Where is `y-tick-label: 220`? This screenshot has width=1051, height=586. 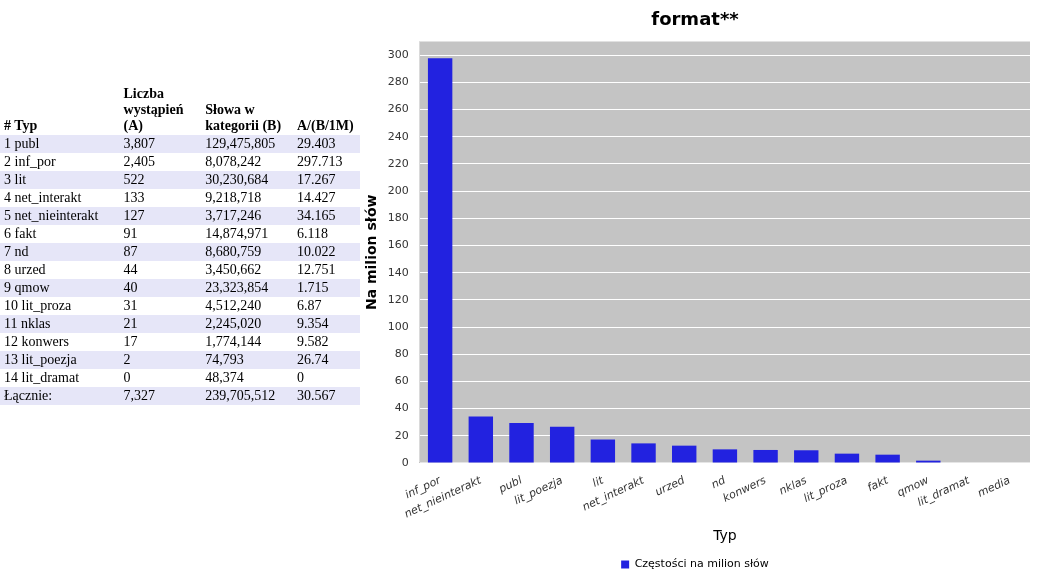
y-tick-label: 220 is located at coordinates (398, 163).